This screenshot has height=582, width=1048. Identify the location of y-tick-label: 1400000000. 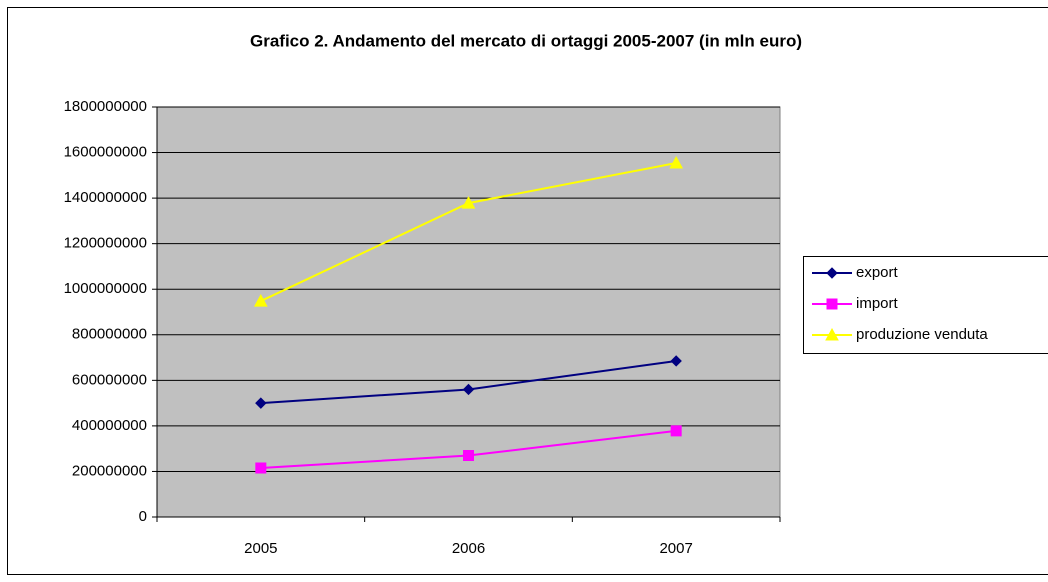
(105, 197).